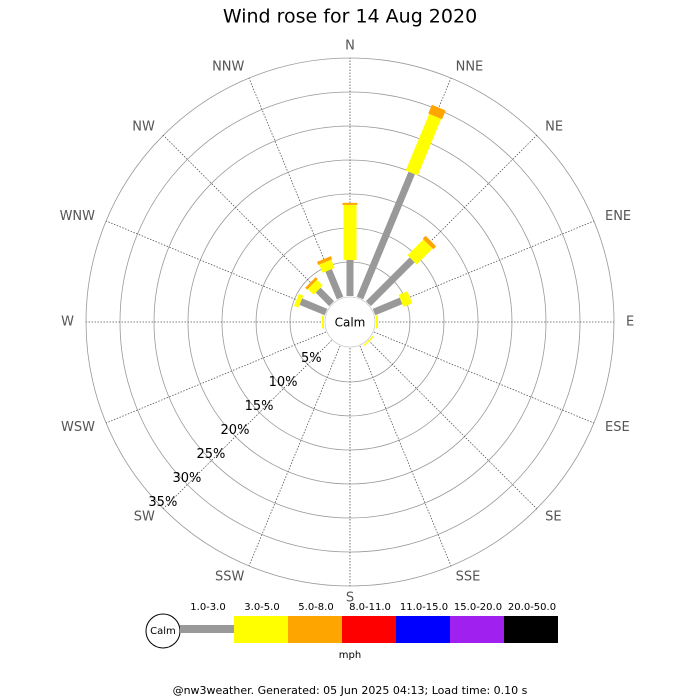  What do you see at coordinates (532, 607) in the screenshot?
I see `legend-label: 20.0-50.0` at bounding box center [532, 607].